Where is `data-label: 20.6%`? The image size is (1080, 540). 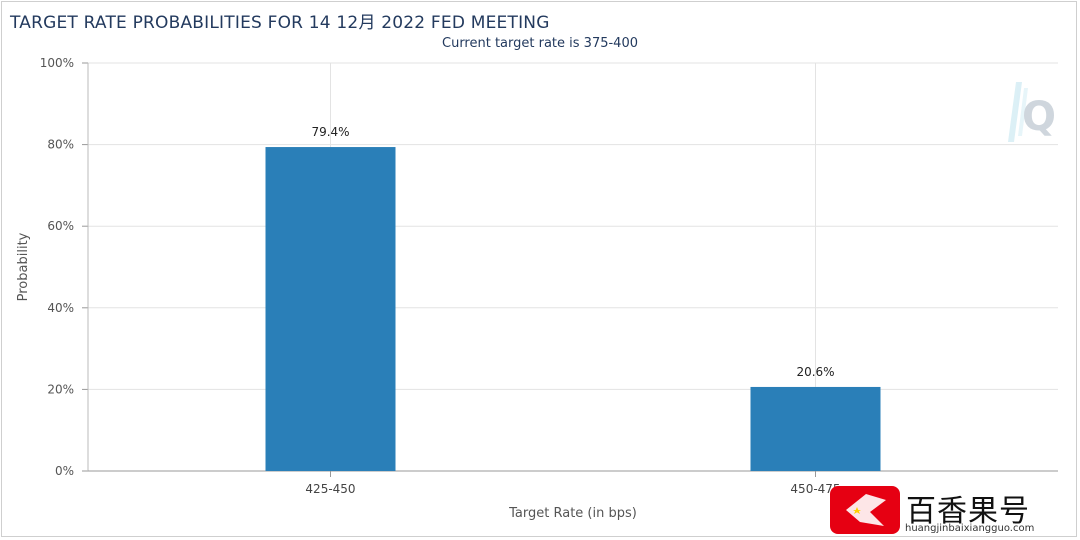 data-label: 20.6% is located at coordinates (815, 372).